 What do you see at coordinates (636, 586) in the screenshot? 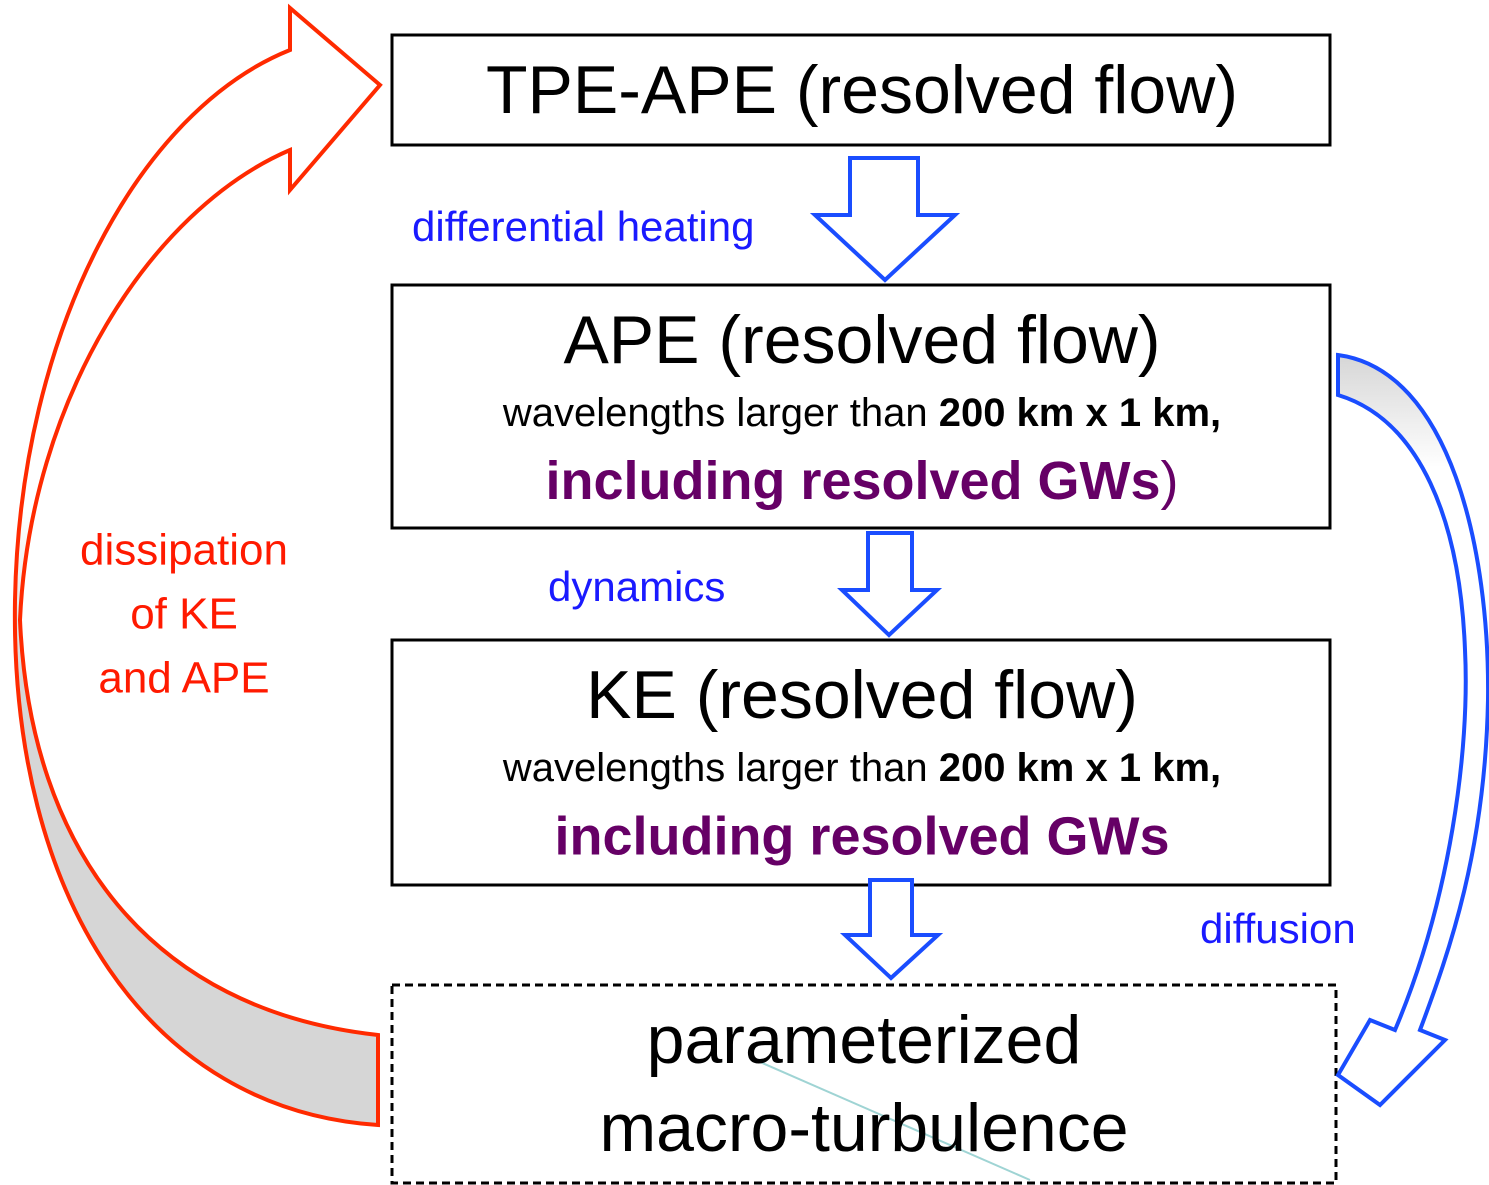
I see `edge-label: dynamics` at bounding box center [636, 586].